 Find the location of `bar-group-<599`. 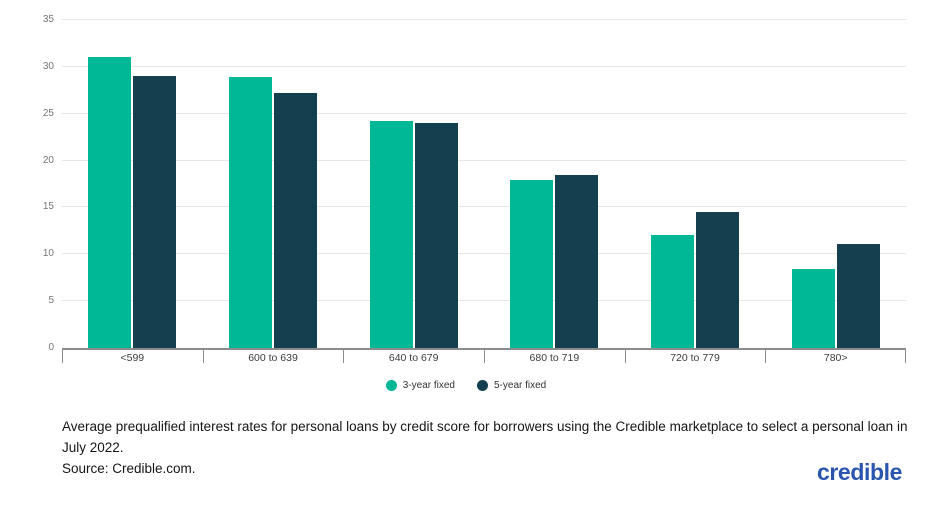

bar-group-<599 is located at coordinates (132, 184).